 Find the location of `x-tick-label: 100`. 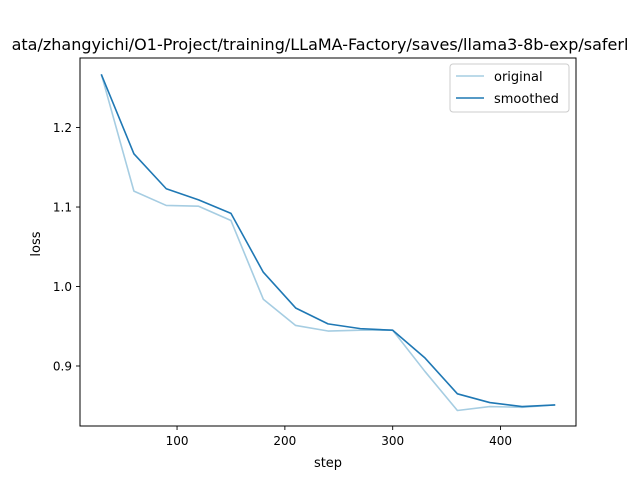

x-tick-label: 100 is located at coordinates (177, 441).